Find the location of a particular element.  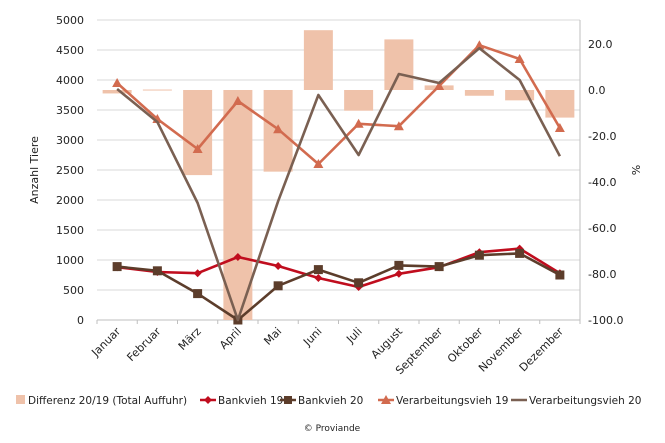

y-tick-label: 500 is located at coordinates (73, 290).